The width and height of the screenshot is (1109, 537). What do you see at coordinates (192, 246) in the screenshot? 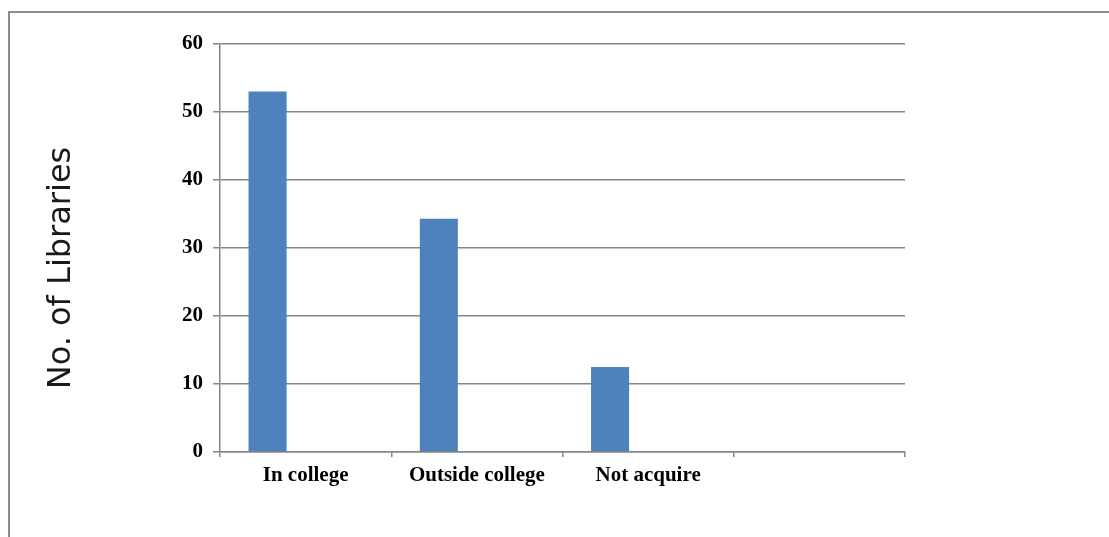
I see `y-tick-label: 30` at bounding box center [192, 246].